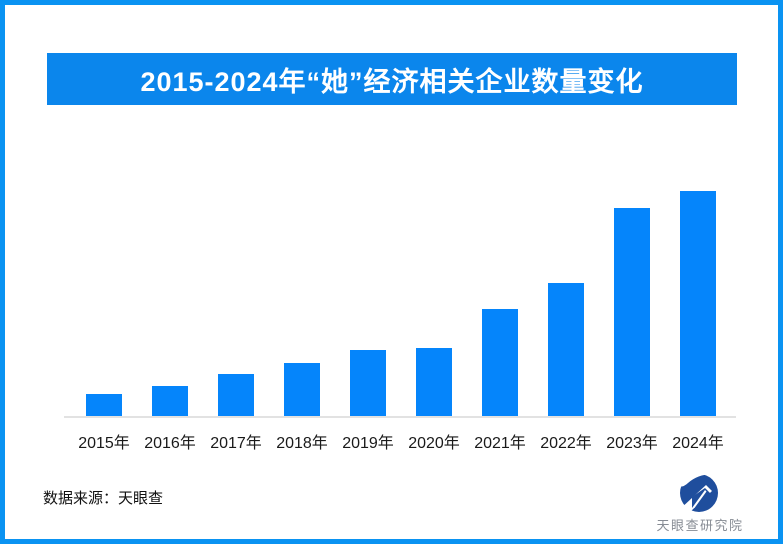  I want to click on bar-column: 2021年, so click(500, 380).